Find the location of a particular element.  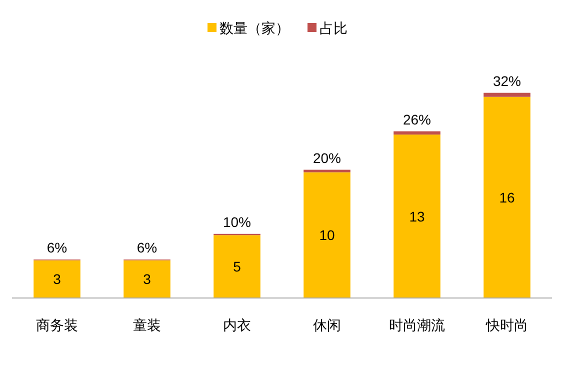

data-label: 5 is located at coordinates (237, 266).